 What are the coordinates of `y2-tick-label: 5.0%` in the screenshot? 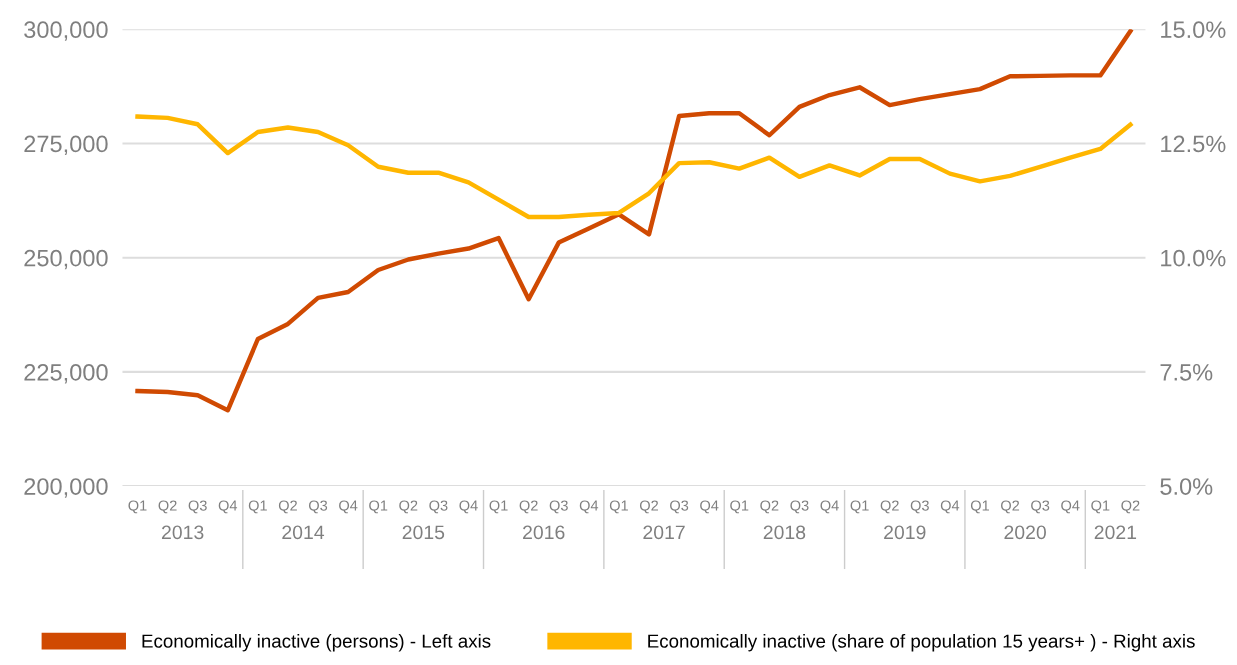 It's located at (1186, 486).